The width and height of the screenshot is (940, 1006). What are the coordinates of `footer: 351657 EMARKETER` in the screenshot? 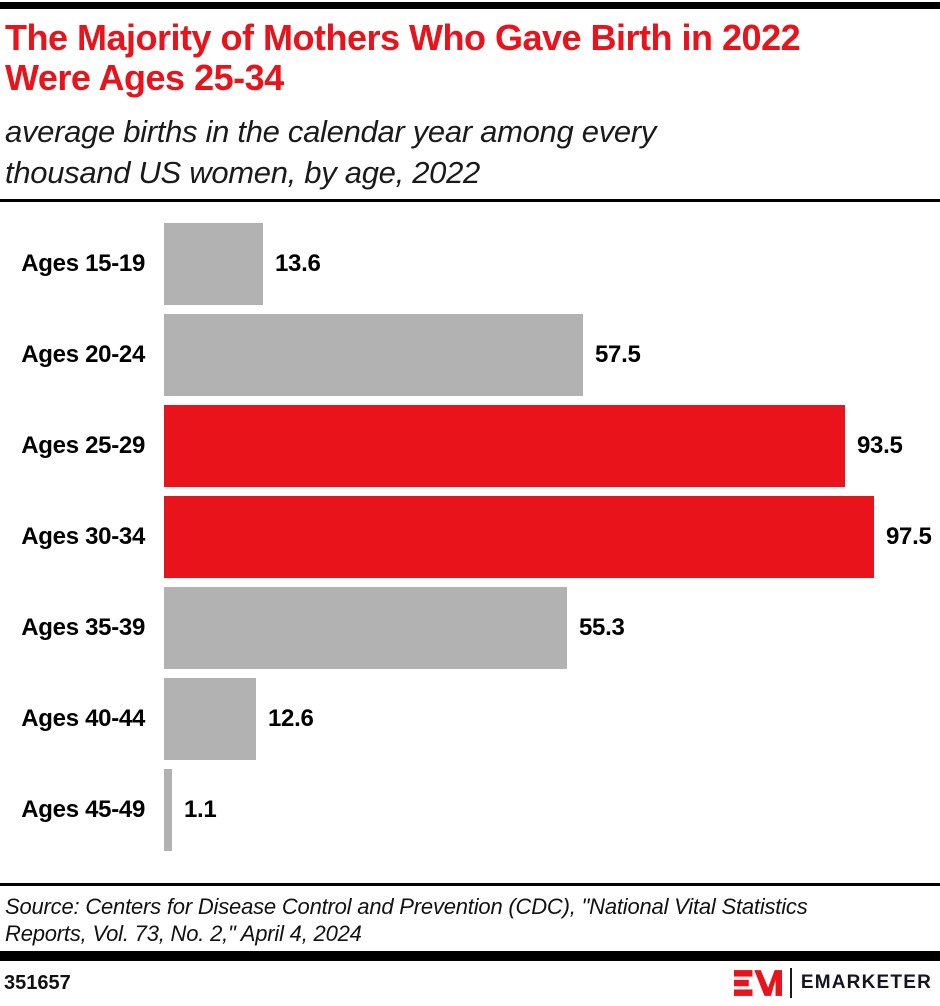 It's located at (470, 983).